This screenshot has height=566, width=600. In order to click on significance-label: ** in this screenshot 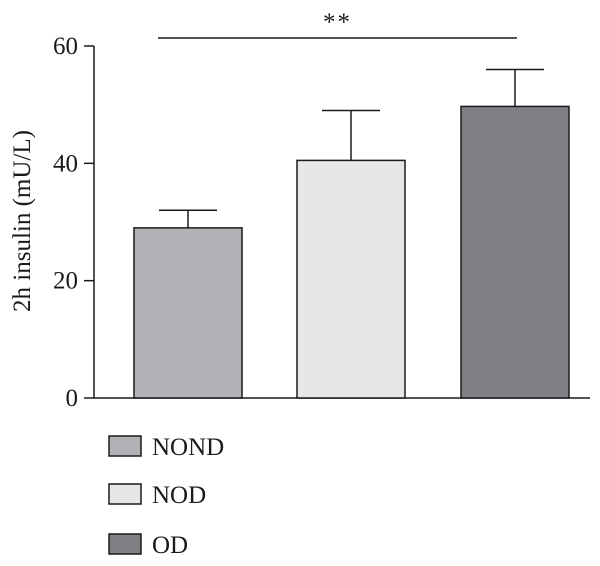, I will do `click(337, 22)`.